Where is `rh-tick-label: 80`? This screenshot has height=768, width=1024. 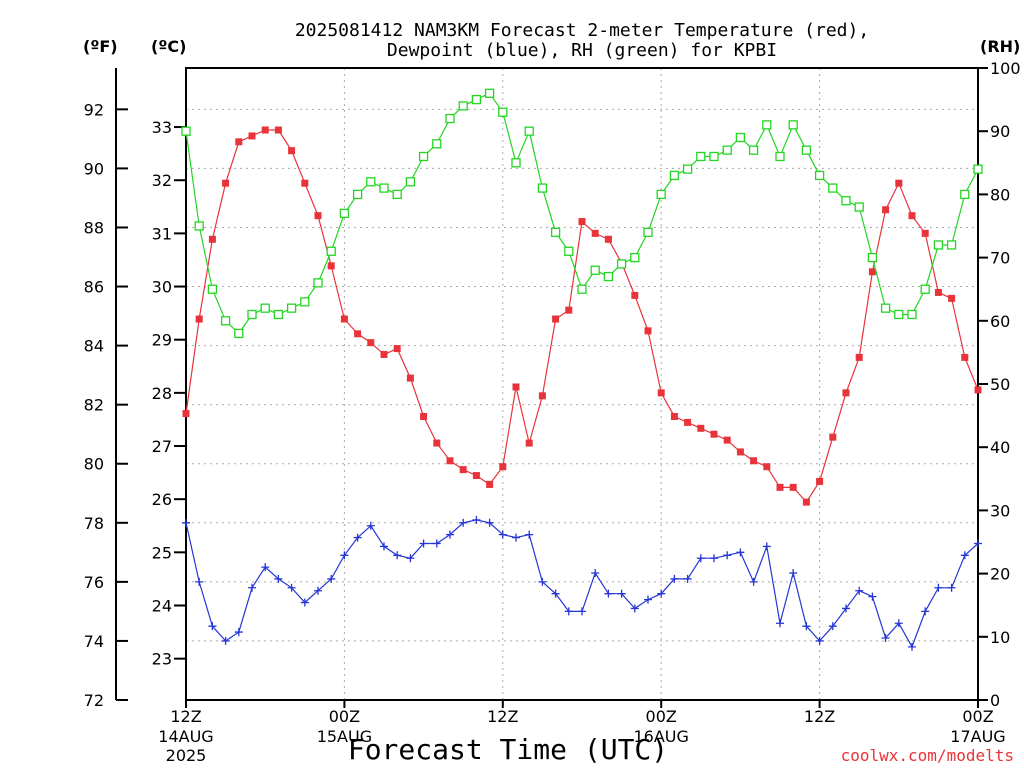
rh-tick-label: 80 is located at coordinates (1000, 194).